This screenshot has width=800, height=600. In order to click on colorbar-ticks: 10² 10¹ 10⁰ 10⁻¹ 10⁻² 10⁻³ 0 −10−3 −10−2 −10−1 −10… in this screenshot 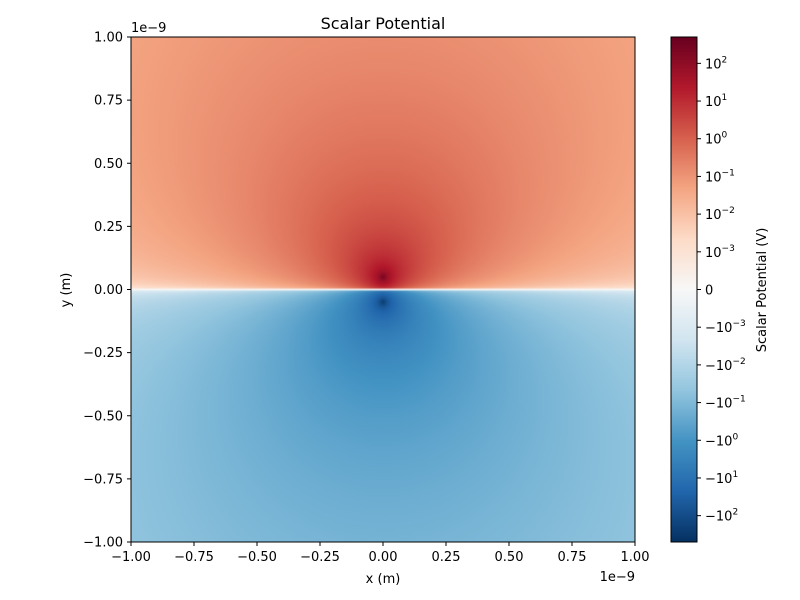, I will do `click(721, 290)`.